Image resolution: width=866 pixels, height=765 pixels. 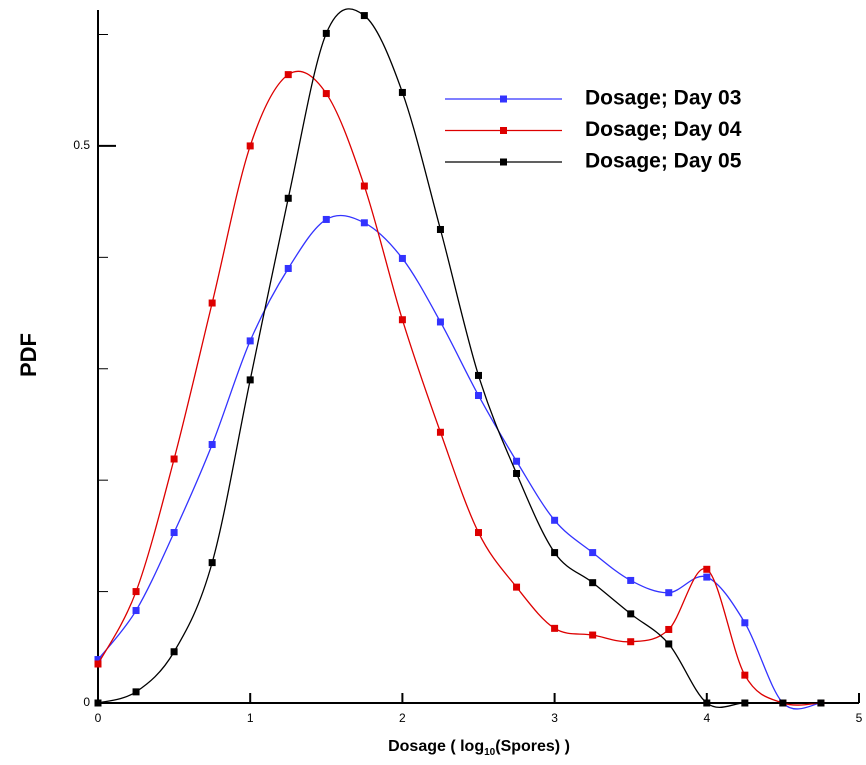 What do you see at coordinates (490, 752) in the screenshot?
I see `x-title-sub: 10` at bounding box center [490, 752].